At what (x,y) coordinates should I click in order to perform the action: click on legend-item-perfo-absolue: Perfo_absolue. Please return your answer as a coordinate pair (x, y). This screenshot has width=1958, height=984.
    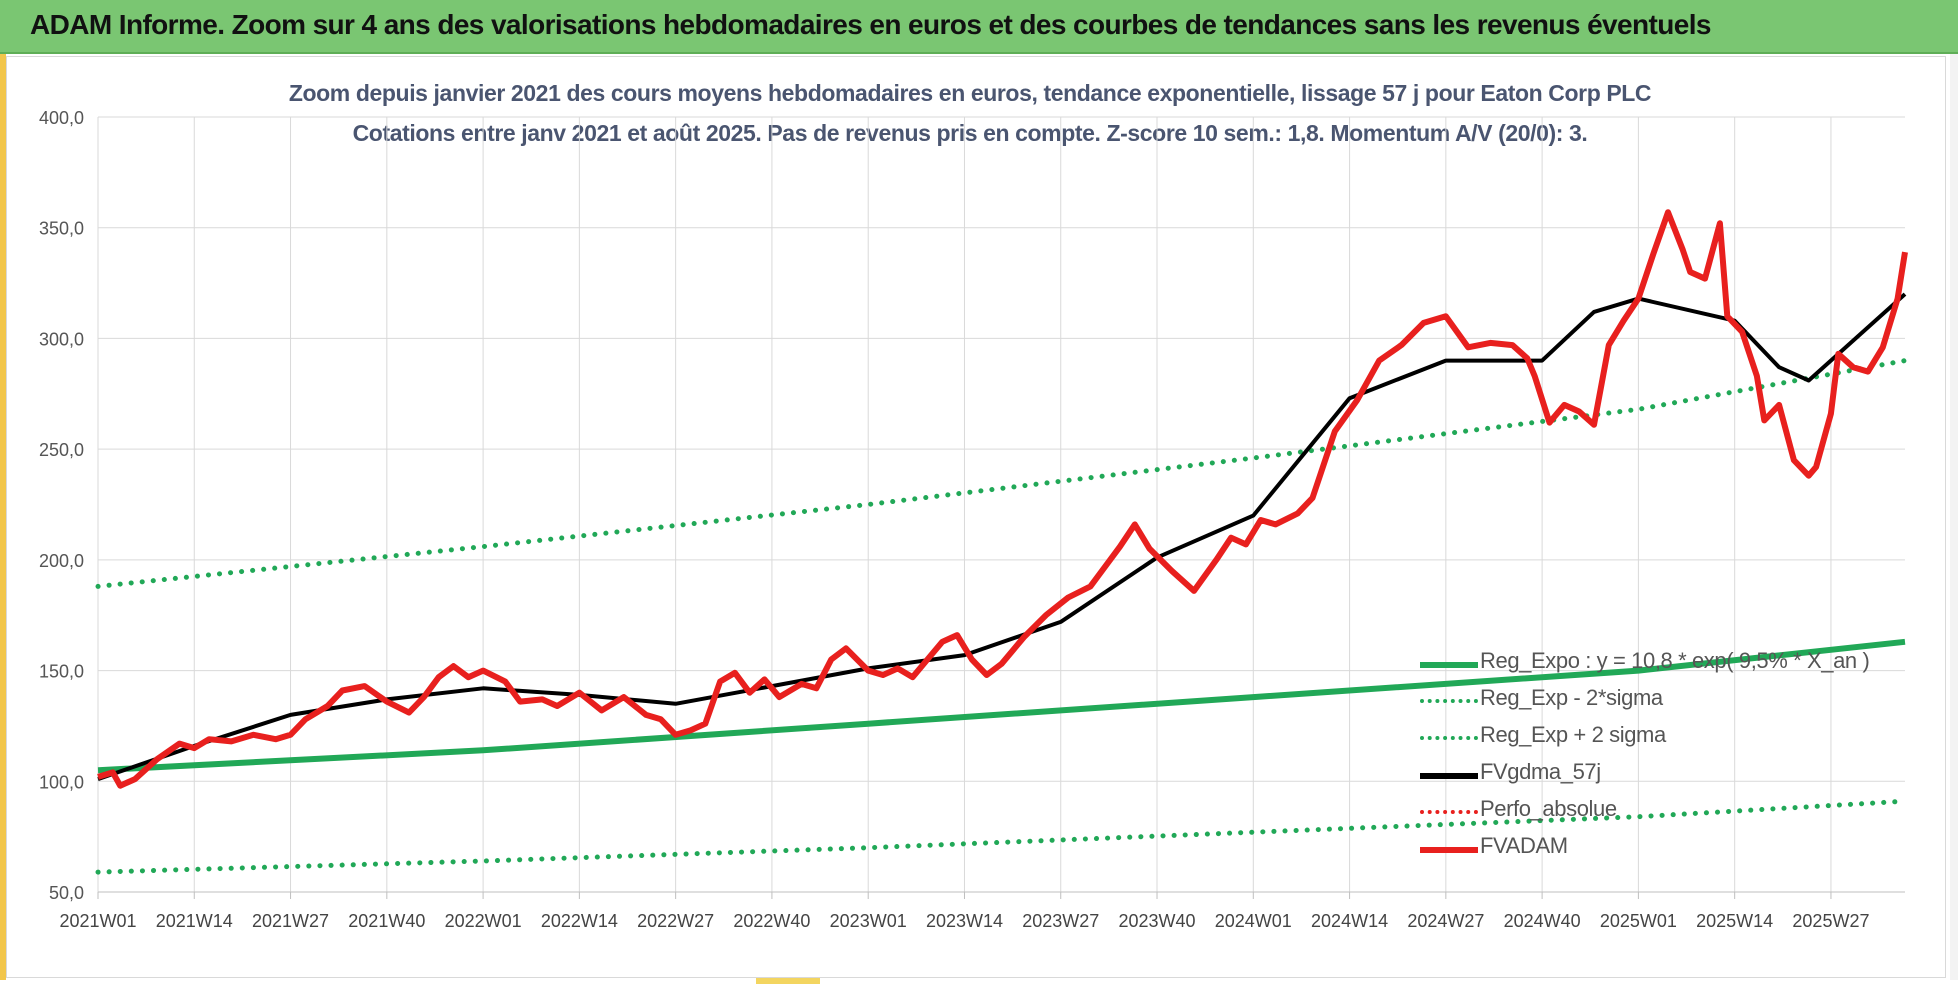
    Looking at the image, I should click on (1680, 811).